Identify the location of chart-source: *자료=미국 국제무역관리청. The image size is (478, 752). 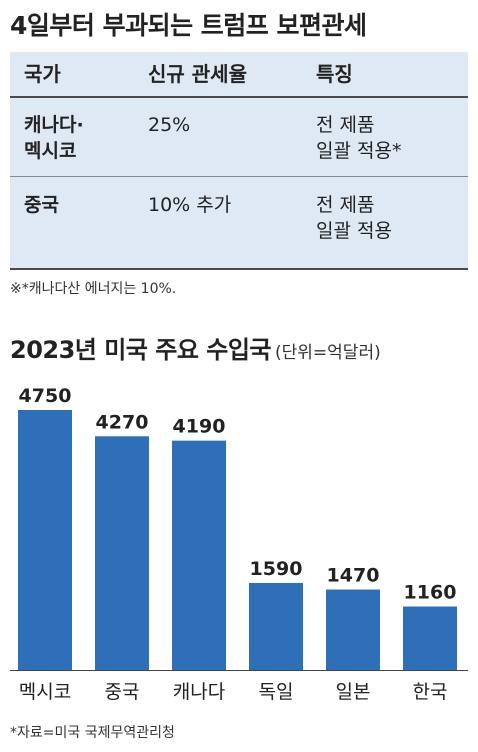
(92, 733).